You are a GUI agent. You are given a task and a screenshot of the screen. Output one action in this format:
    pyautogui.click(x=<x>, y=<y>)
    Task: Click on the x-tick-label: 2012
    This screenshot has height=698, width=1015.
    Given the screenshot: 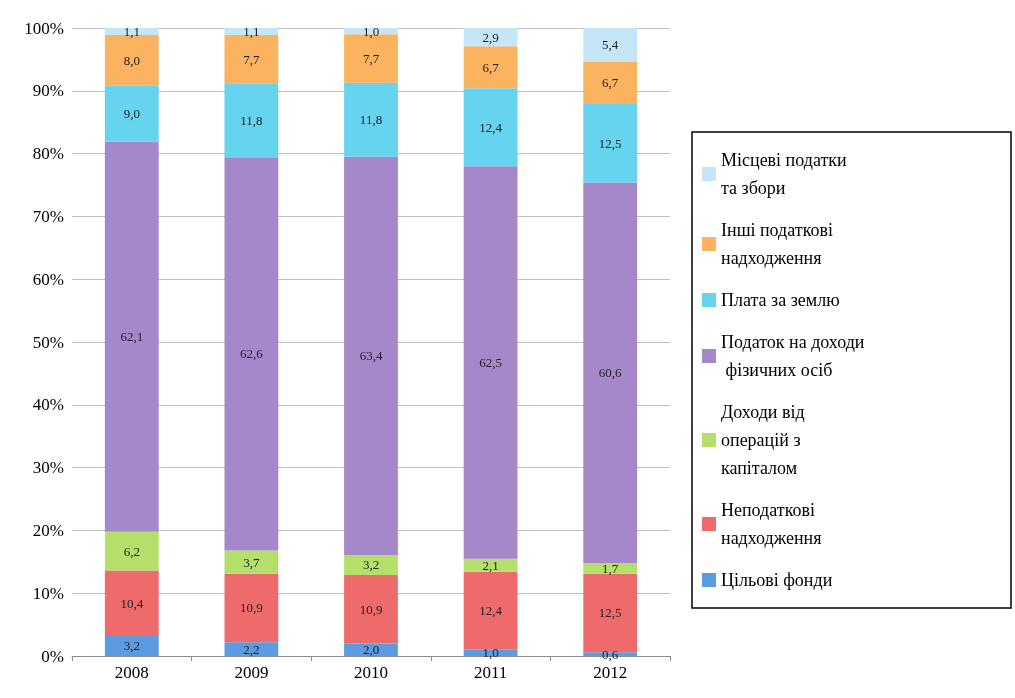 What is the action you would take?
    pyautogui.click(x=610, y=672)
    